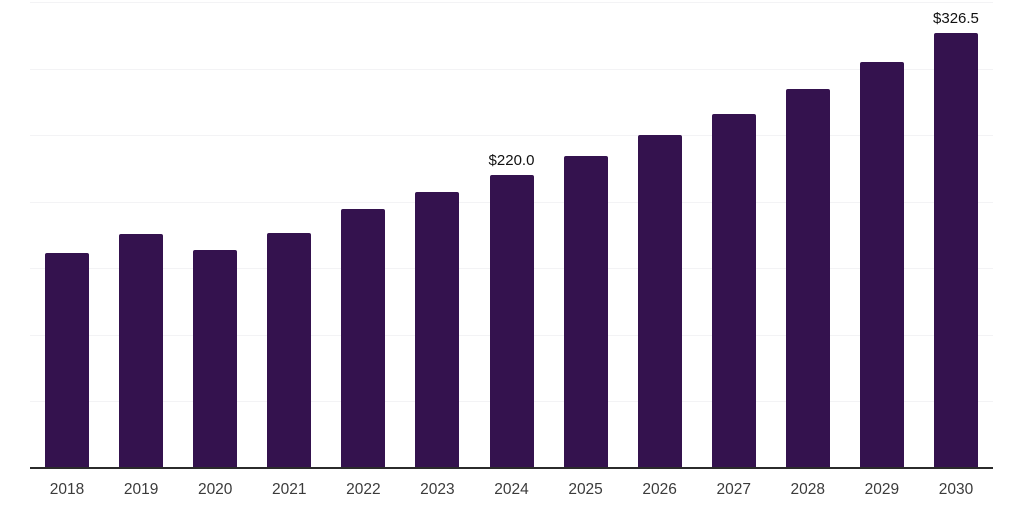  I want to click on x-tick-label: 2021, so click(289, 489).